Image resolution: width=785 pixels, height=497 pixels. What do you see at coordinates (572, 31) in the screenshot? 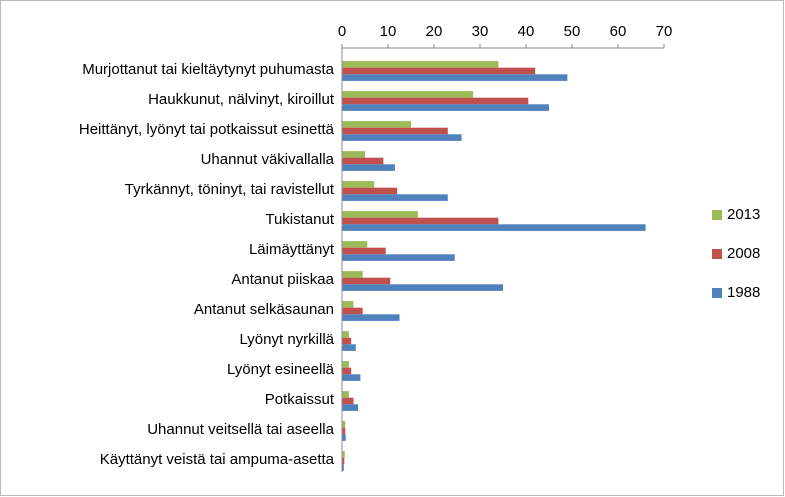
I see `x-tick-label: 50` at bounding box center [572, 31].